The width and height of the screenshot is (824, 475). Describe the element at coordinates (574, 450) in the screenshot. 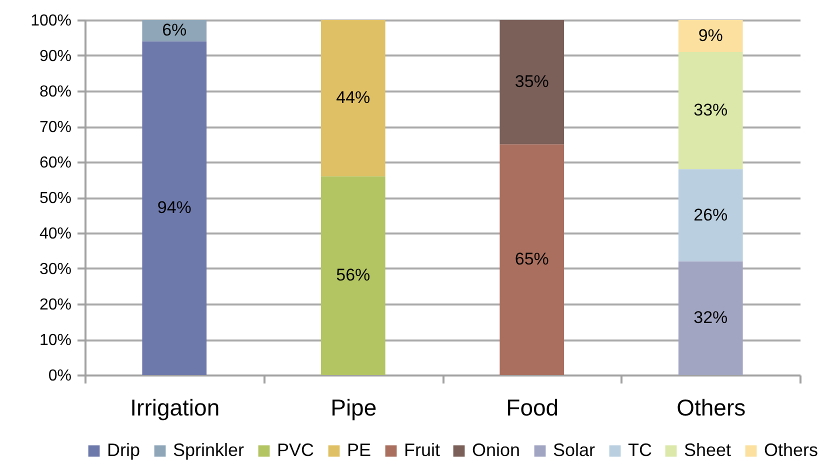

I see `legend-label: Solar` at that location.